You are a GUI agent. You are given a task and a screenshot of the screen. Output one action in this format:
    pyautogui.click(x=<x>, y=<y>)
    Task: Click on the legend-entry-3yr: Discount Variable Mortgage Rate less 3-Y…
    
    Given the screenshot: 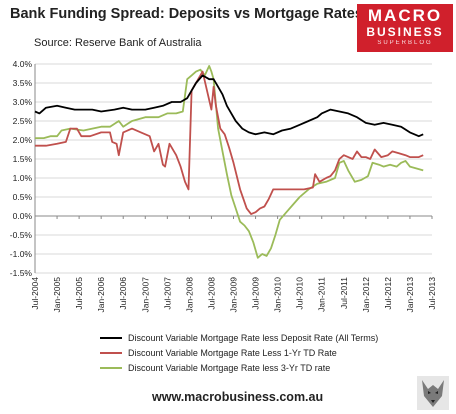 What is the action you would take?
    pyautogui.click(x=239, y=367)
    